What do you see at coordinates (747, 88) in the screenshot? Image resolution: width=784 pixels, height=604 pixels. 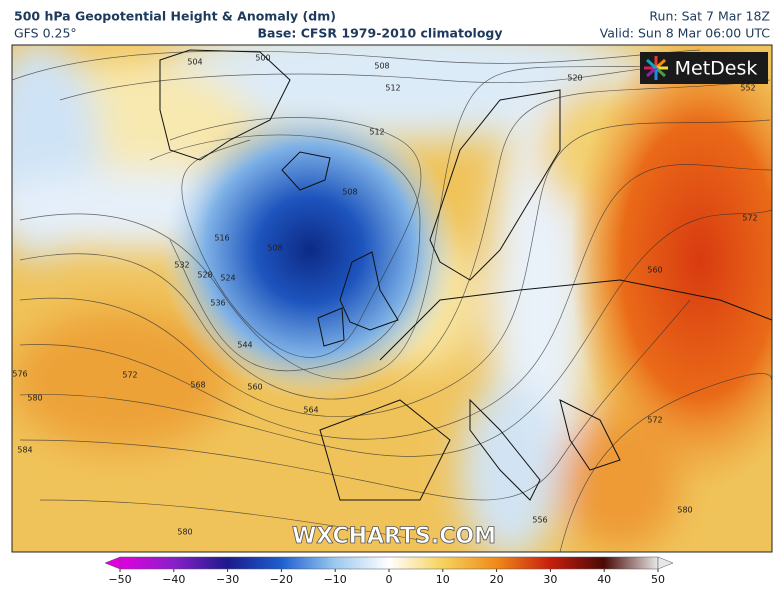 I see `contour-label: 552` at bounding box center [747, 88].